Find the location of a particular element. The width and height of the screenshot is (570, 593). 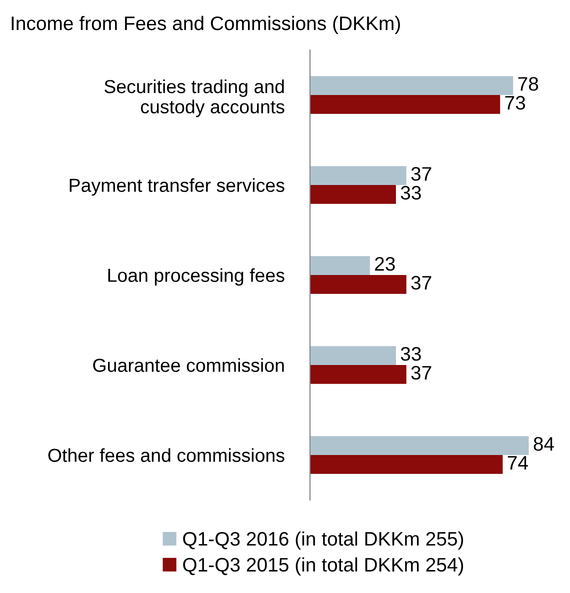

y-tick-label: Payment transfer services is located at coordinates (177, 187).